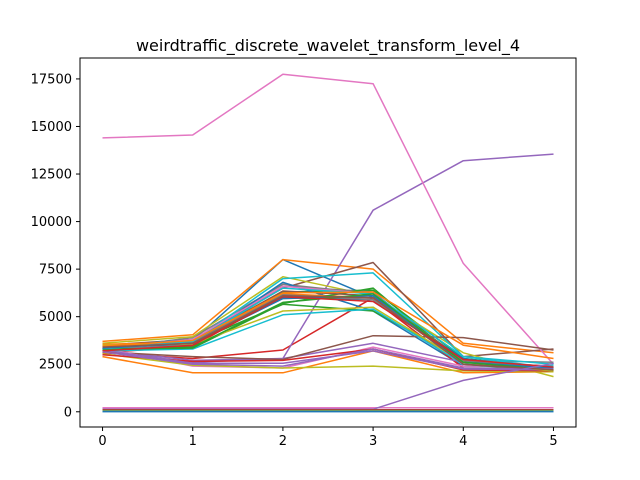 The height and width of the screenshot is (480, 640). I want to click on y-tick-label: 2500, so click(55, 365).